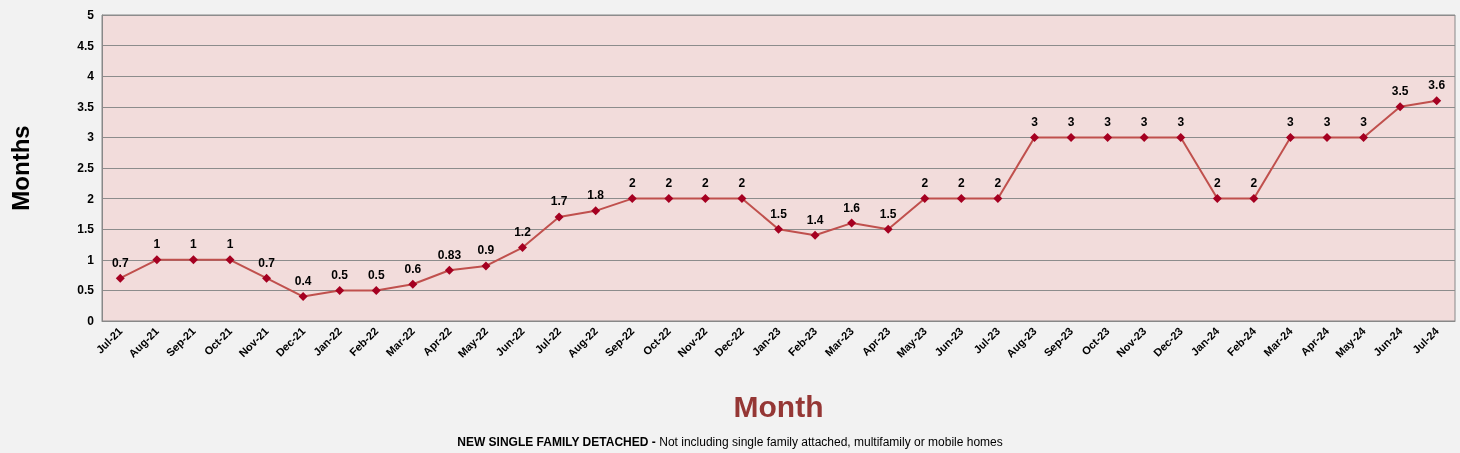 This screenshot has height=453, width=1460. Describe the element at coordinates (556, 442) in the screenshot. I see `text: NEW SINGLE FAMILY DETACHED -` at that location.